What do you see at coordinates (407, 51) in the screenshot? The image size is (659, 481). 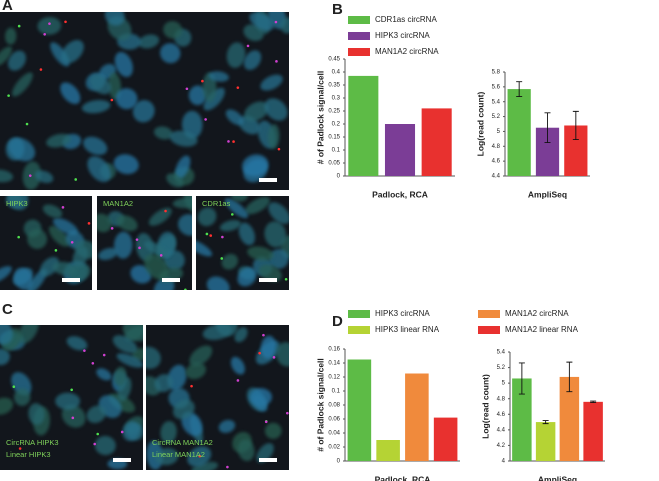 I see `legend-label: MAN1A2 circRNA` at bounding box center [407, 51].